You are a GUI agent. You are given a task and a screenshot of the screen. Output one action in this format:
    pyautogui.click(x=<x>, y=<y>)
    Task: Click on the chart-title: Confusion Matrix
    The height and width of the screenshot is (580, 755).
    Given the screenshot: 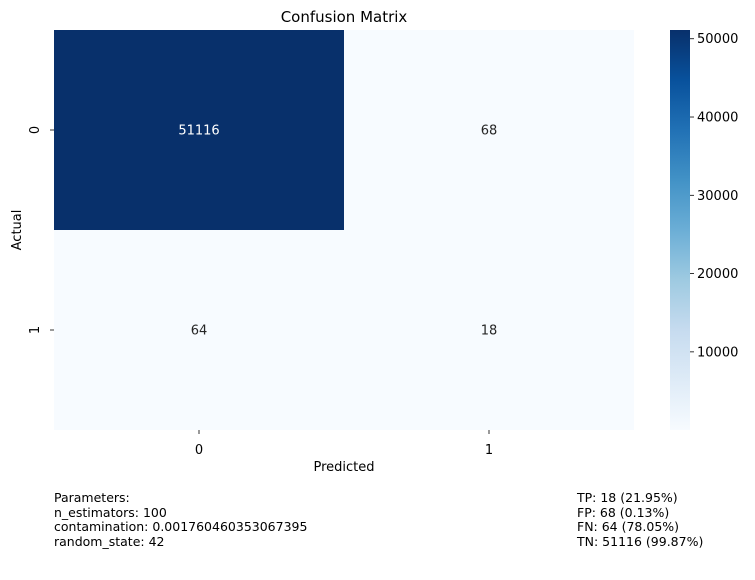 What is the action you would take?
    pyautogui.click(x=344, y=17)
    